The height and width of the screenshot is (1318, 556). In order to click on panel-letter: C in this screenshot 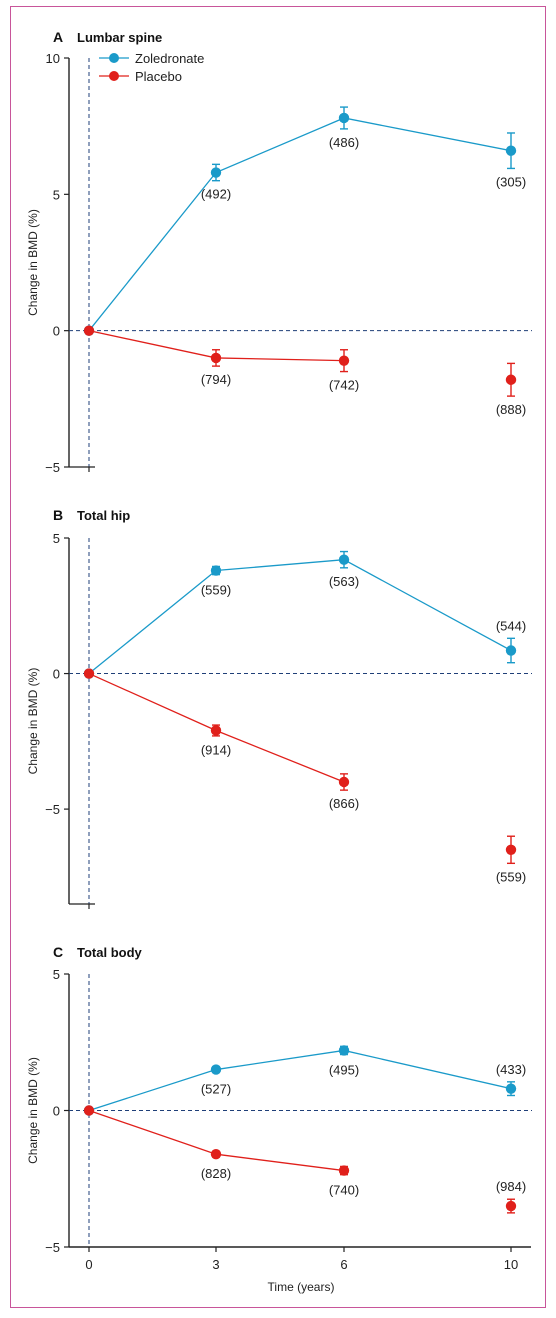, I will do `click(58, 952)`.